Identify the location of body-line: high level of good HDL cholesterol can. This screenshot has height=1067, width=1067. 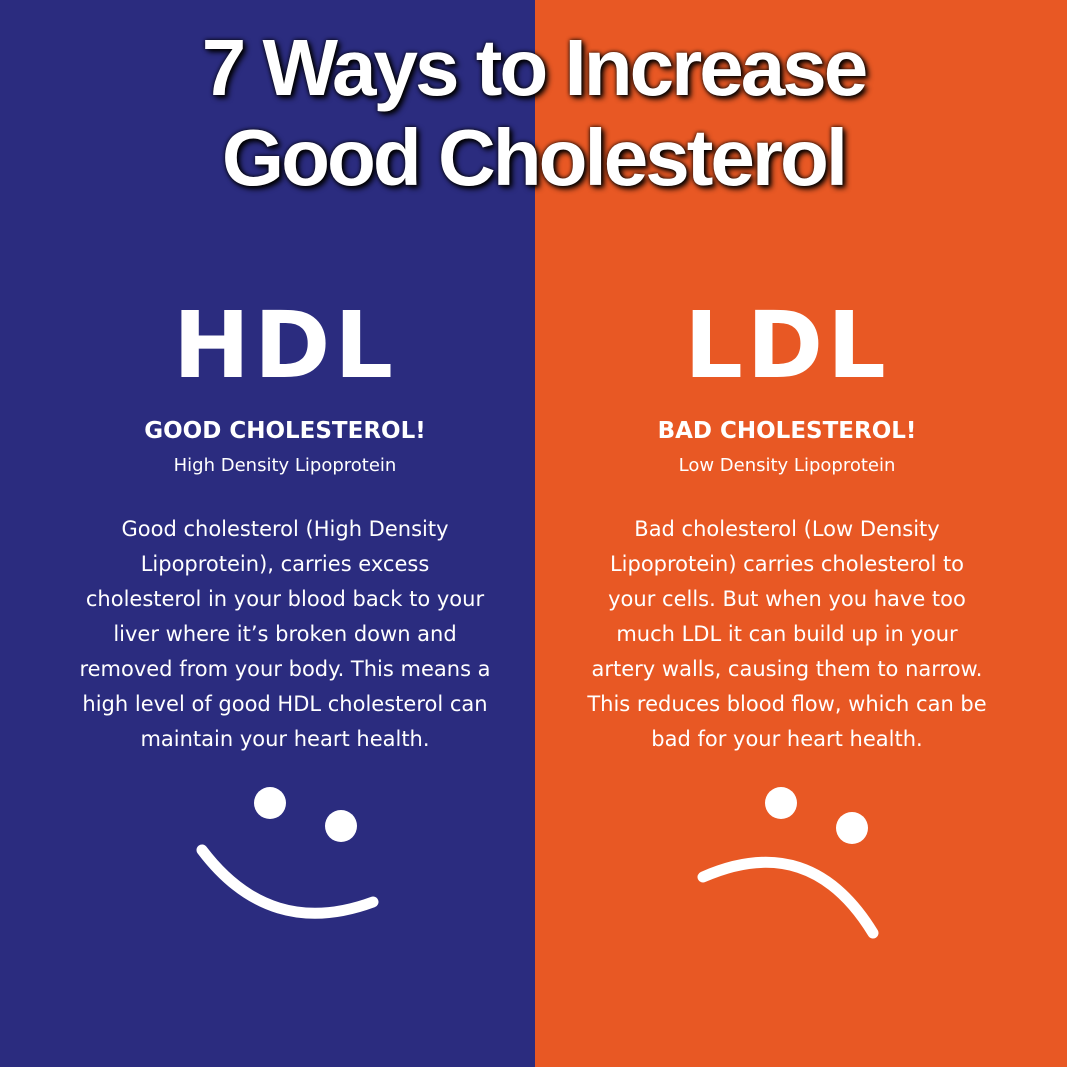
(285, 704).